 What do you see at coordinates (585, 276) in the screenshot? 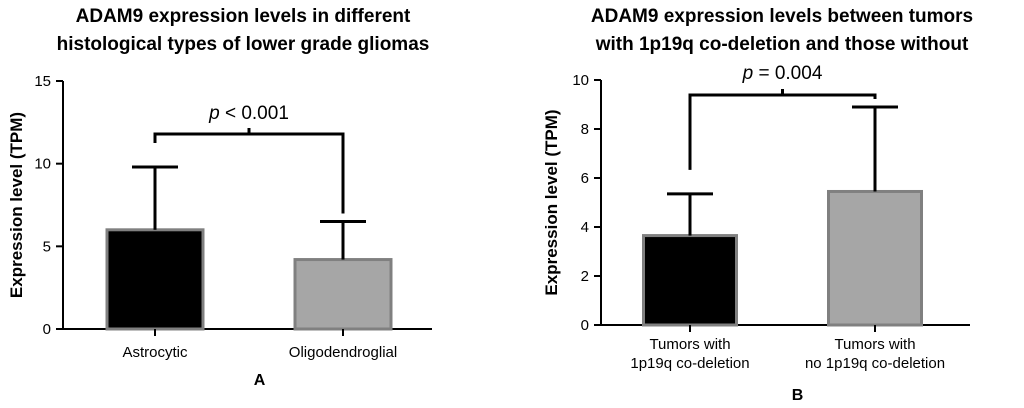
I see `y-tick-label: 2` at bounding box center [585, 276].